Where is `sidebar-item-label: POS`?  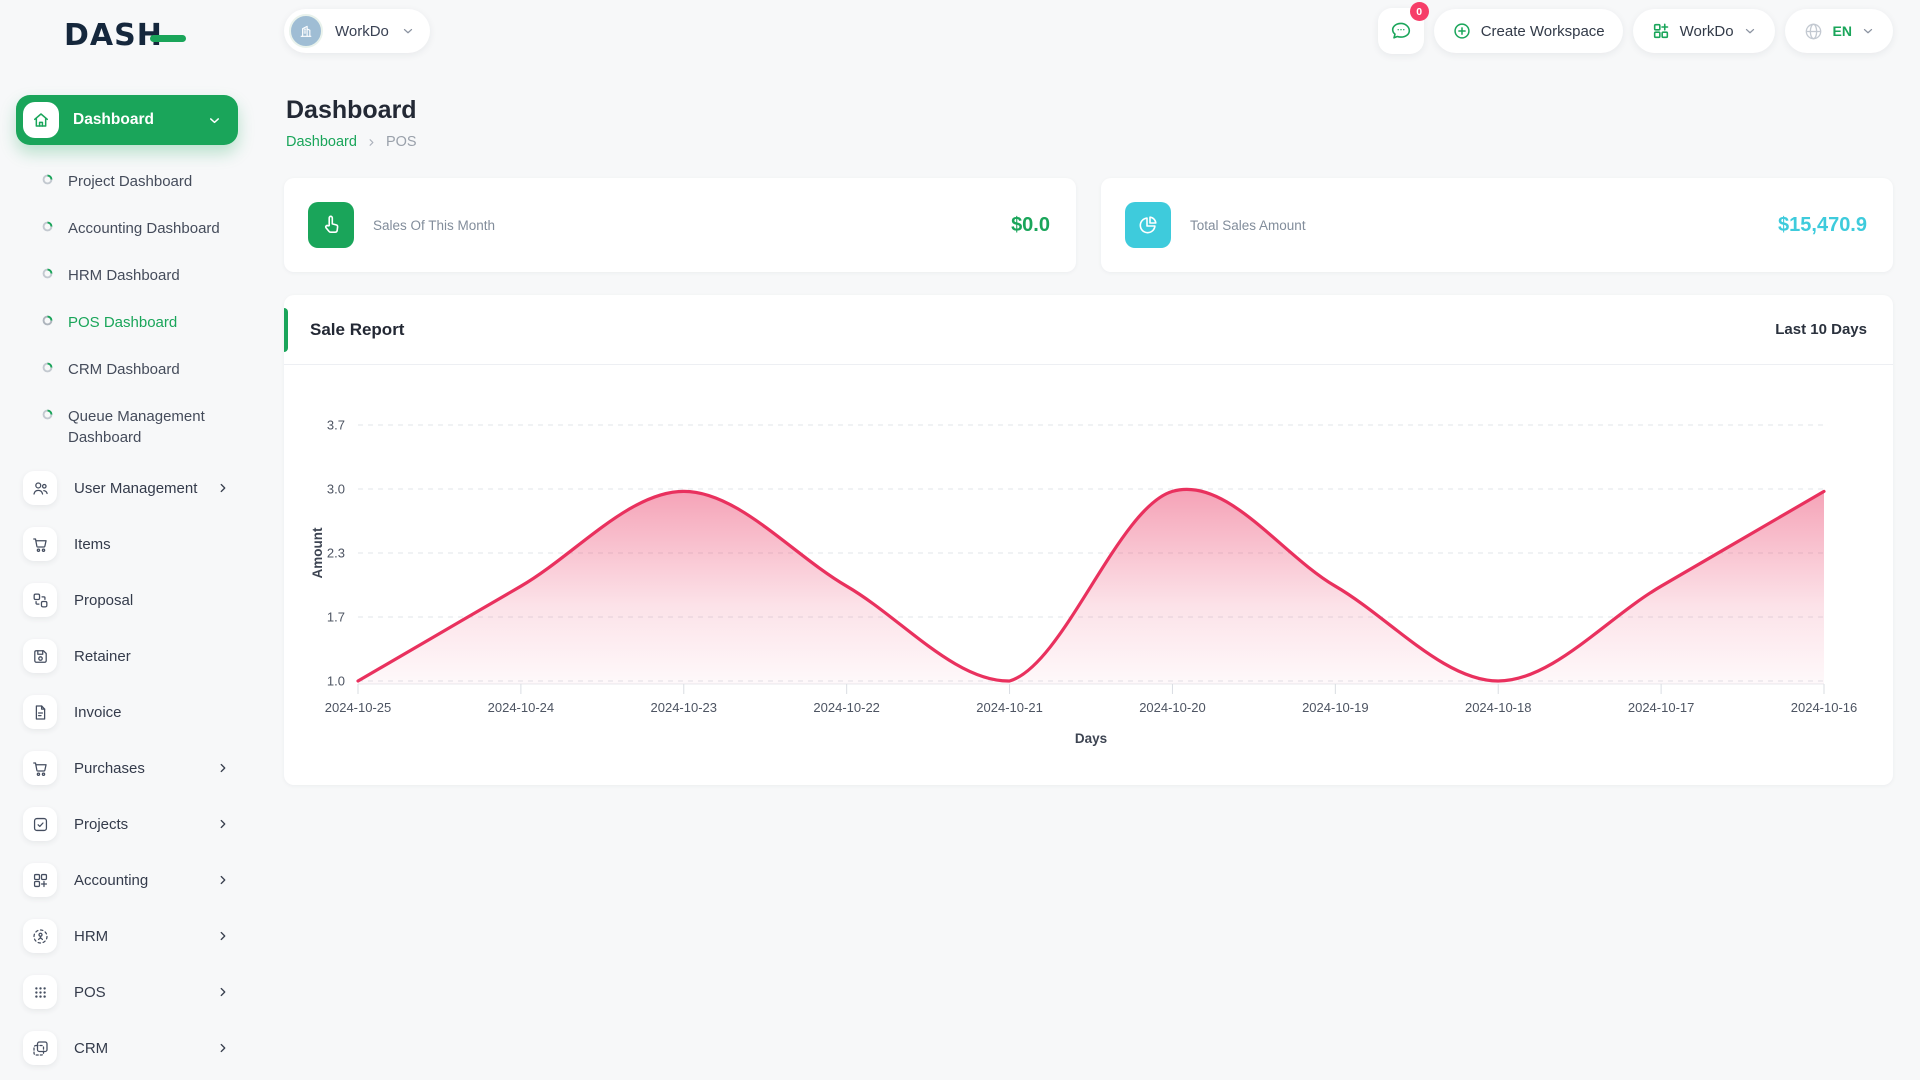
sidebar-item-label: POS is located at coordinates (90, 992).